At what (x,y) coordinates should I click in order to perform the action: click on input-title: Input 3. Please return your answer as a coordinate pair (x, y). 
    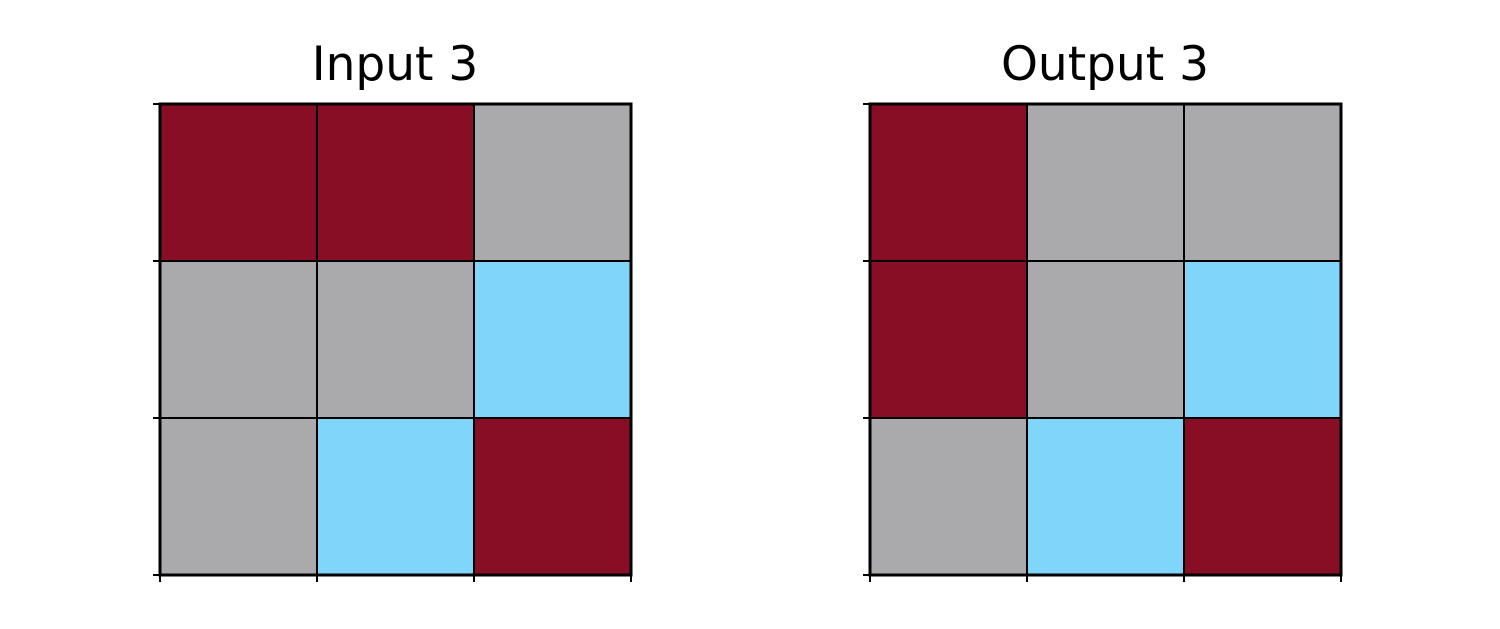
    Looking at the image, I should click on (395, 64).